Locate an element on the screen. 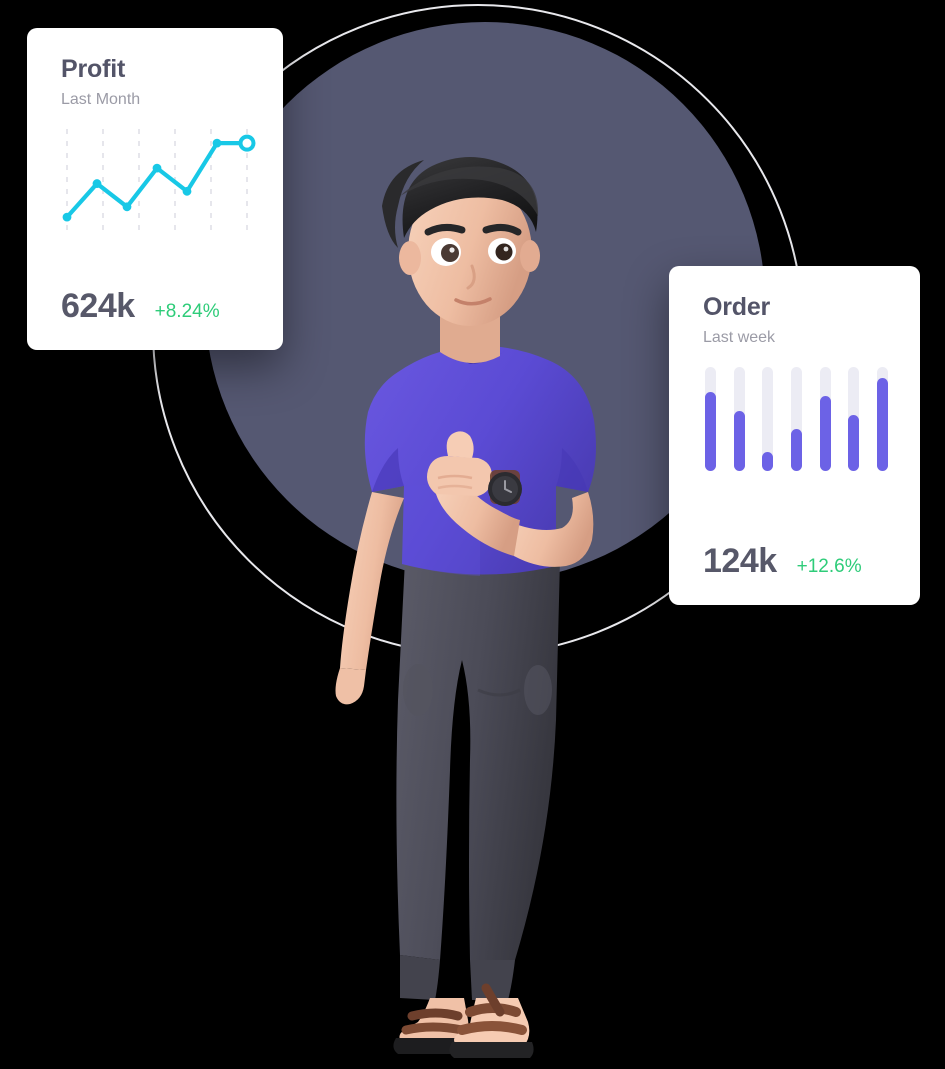 The height and width of the screenshot is (1069, 945). character-right-arm is located at coordinates (510, 499).